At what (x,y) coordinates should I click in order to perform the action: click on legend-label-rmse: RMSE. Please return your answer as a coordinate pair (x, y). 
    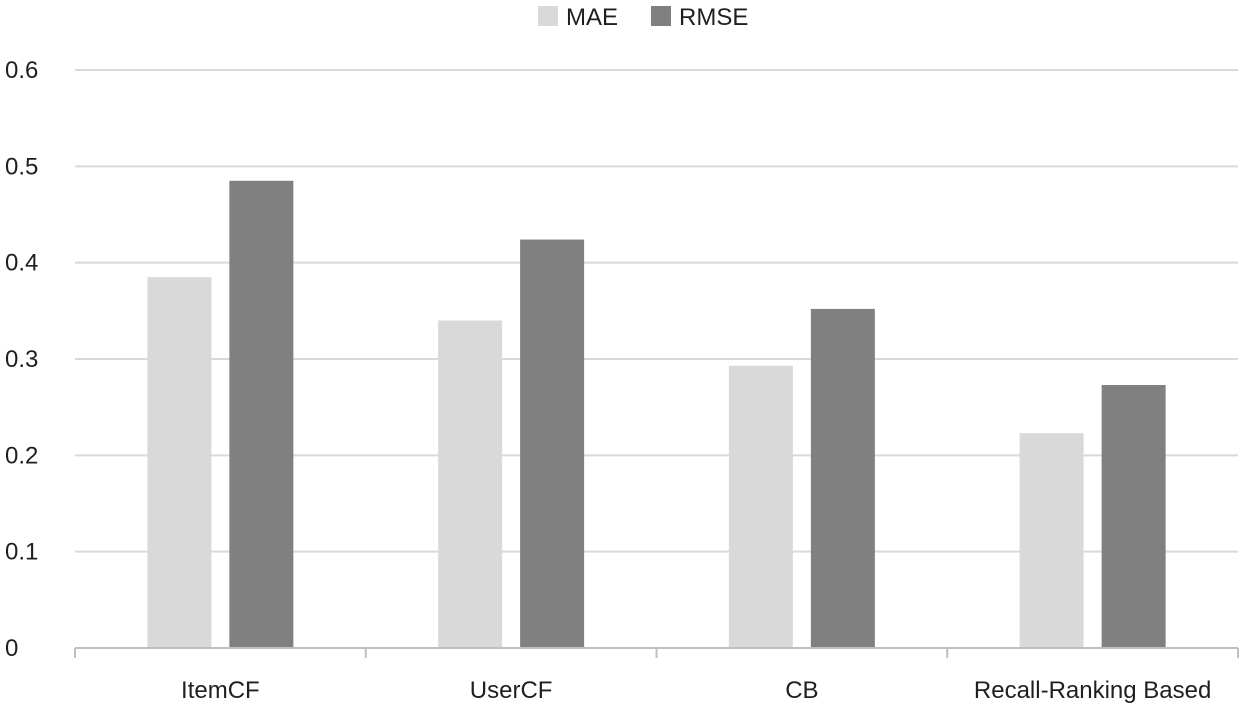
    Looking at the image, I should click on (713, 17).